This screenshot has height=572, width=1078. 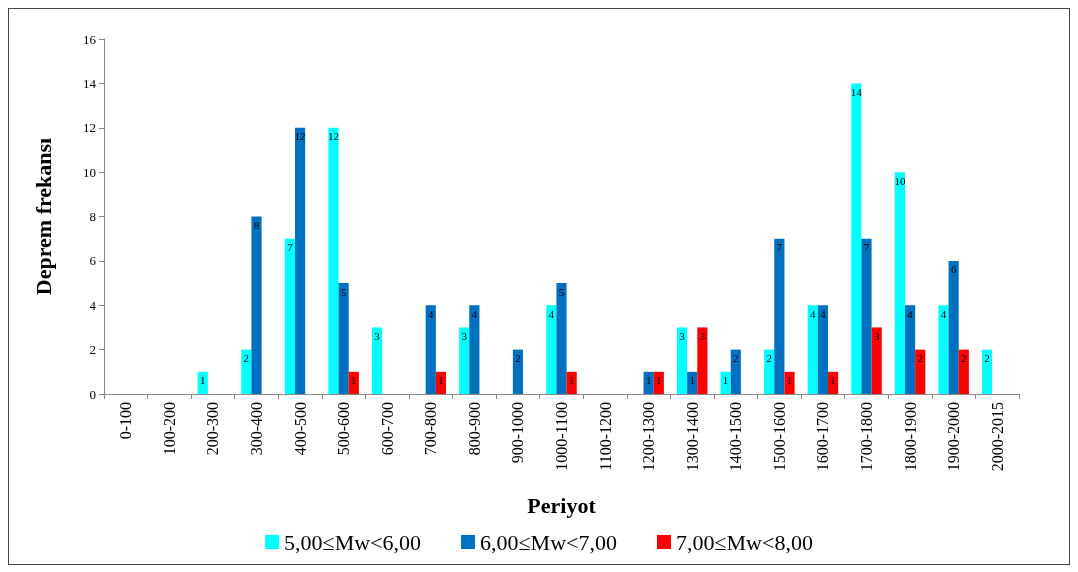 I want to click on x-tick-label: 900-1000, so click(x=518, y=433).